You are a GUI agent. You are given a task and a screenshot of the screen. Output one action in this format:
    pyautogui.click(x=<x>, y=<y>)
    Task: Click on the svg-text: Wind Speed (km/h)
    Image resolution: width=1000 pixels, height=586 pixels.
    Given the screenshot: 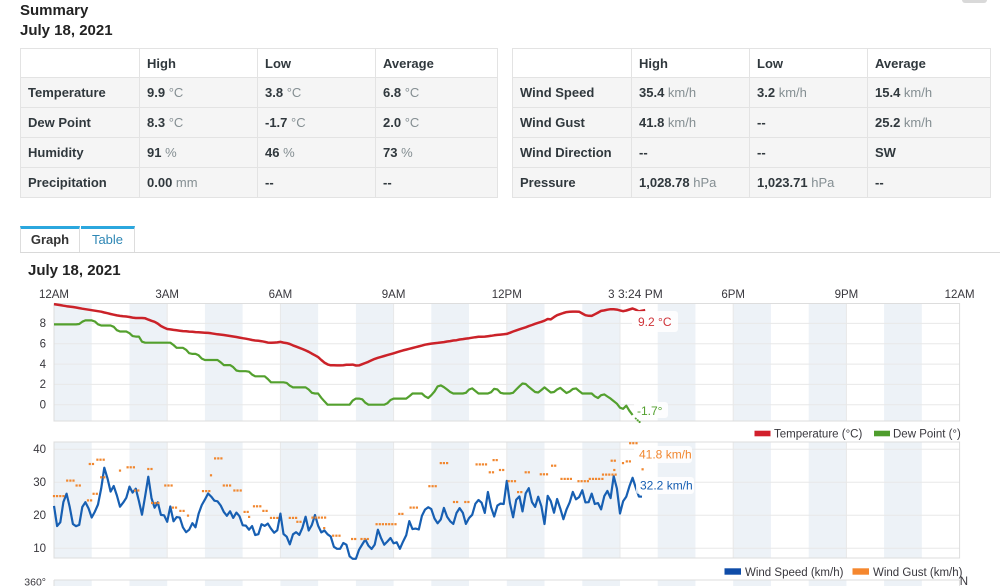 What is the action you would take?
    pyautogui.click(x=794, y=573)
    